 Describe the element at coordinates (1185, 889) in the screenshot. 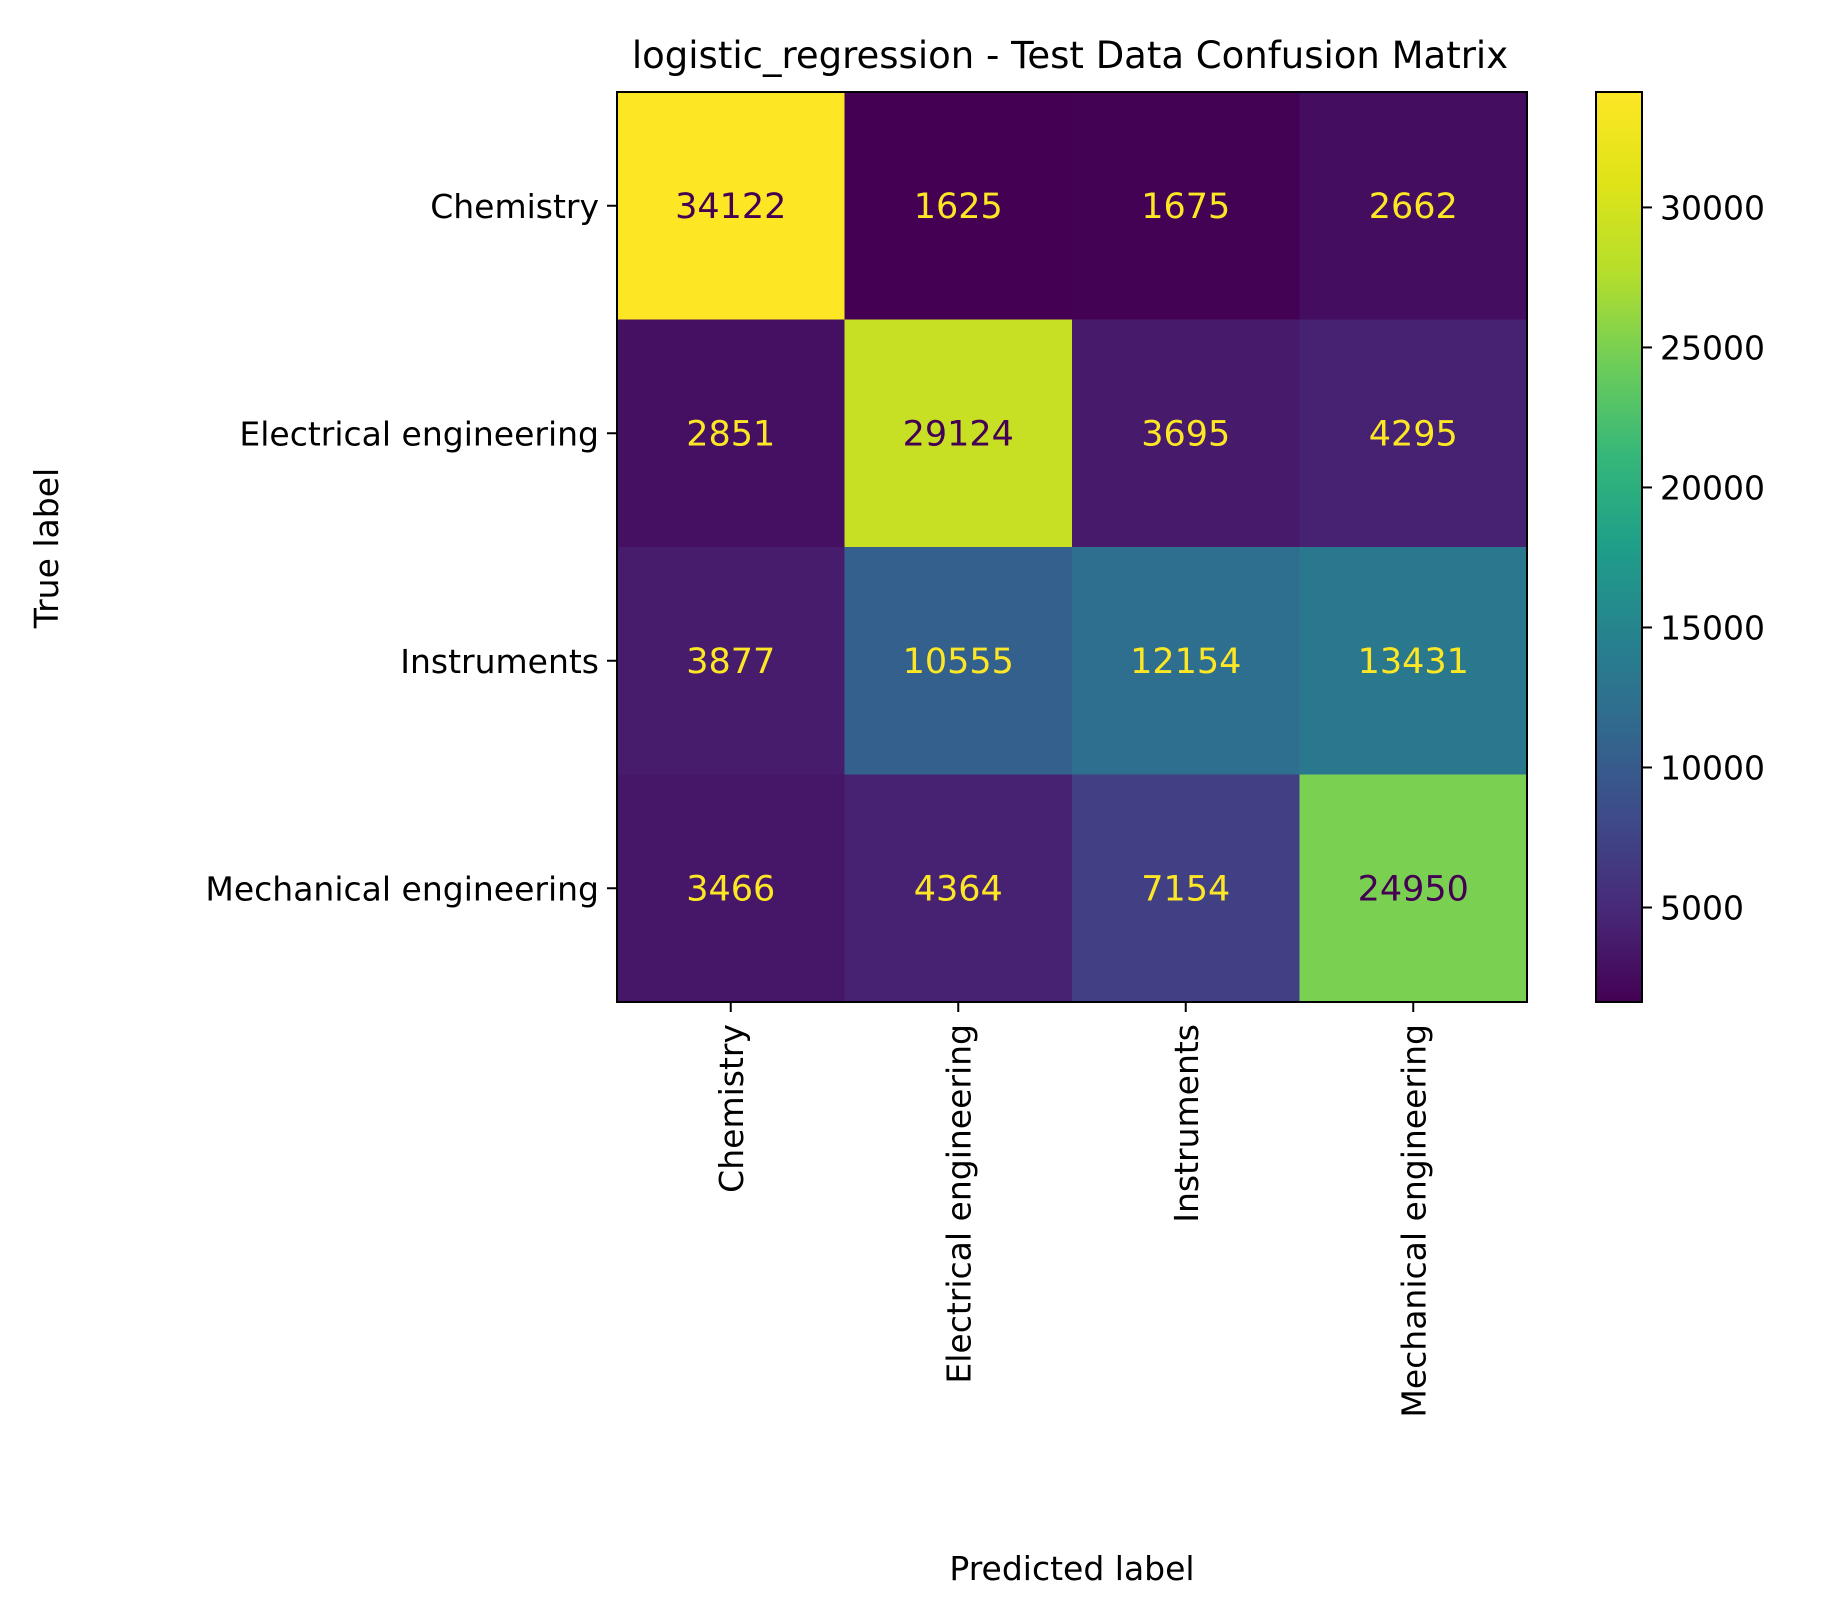

I see `cell-value-r3-c2: 7154` at that location.